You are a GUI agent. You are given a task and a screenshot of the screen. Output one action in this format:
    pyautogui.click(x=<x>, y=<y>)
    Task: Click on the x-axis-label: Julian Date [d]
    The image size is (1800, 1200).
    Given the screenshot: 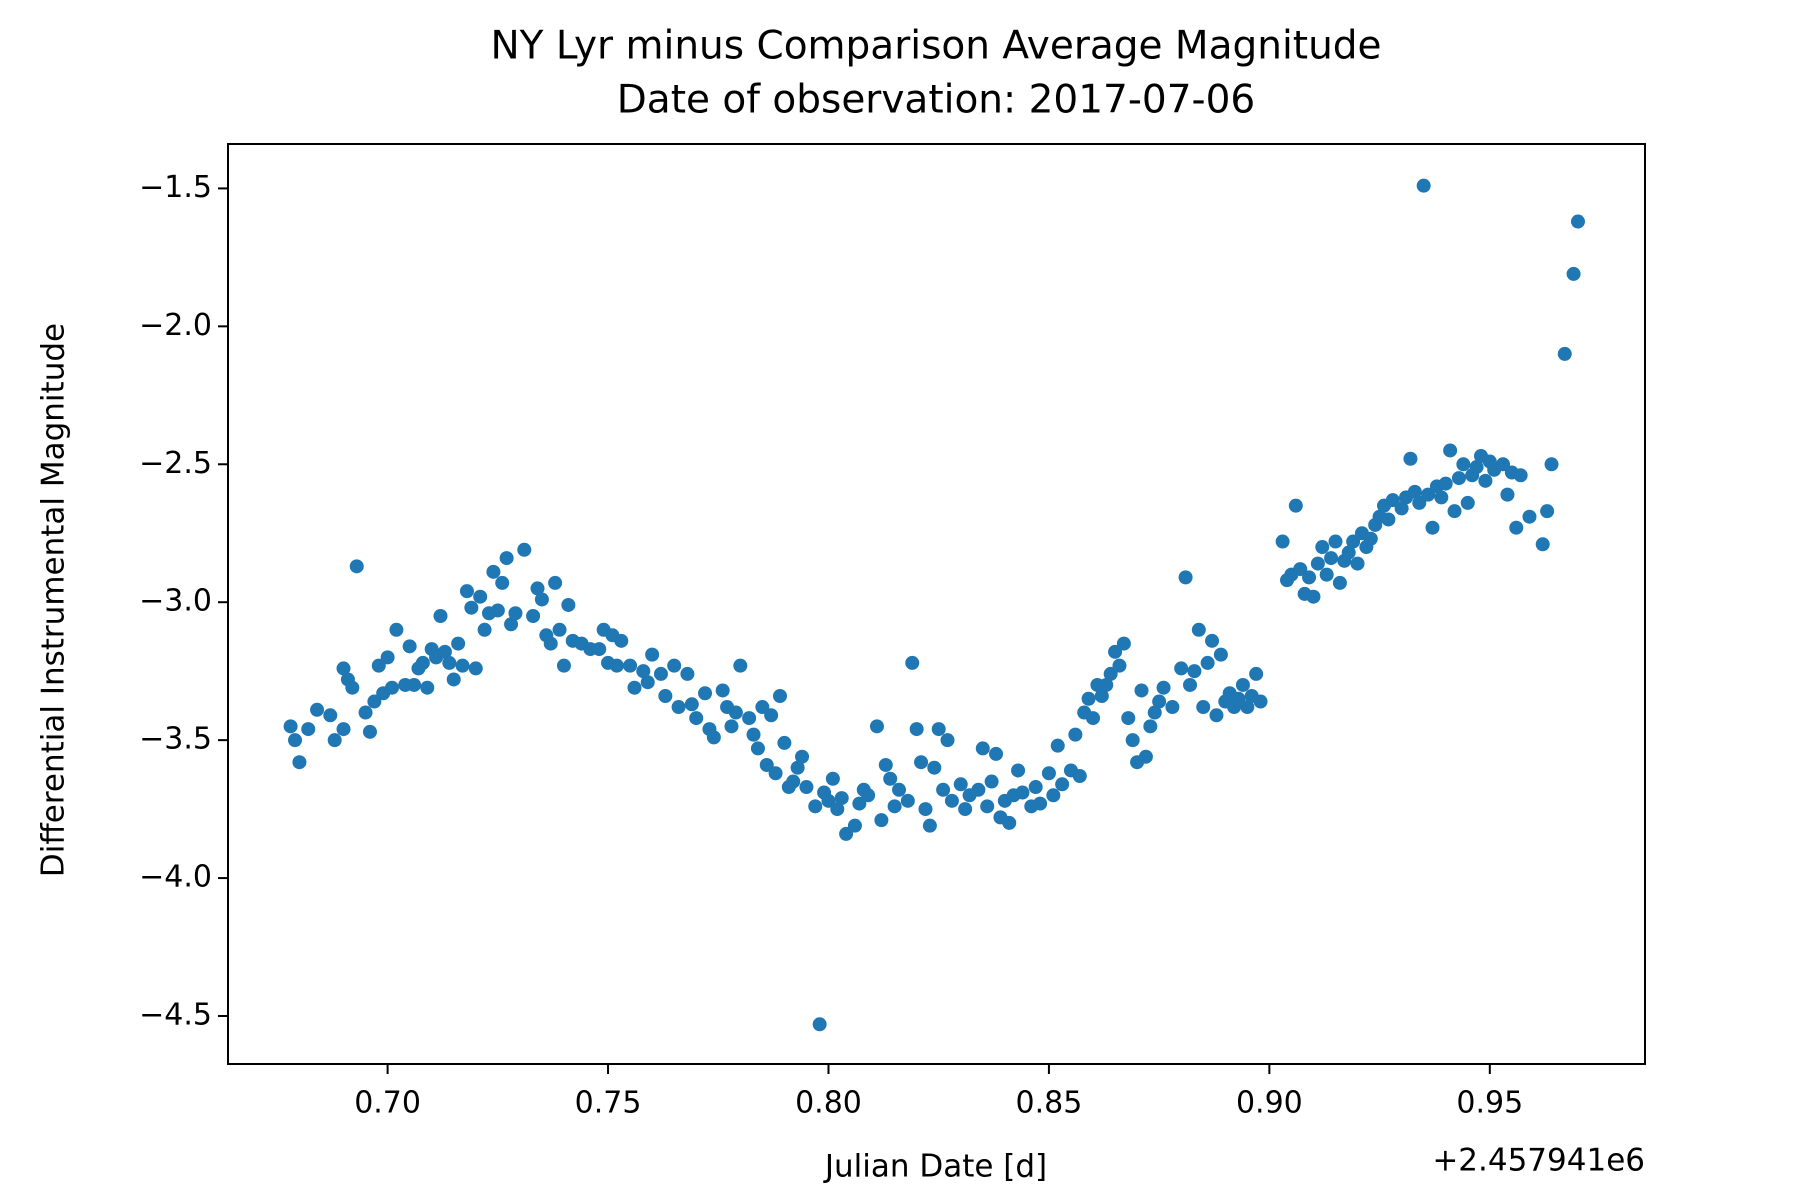 What is the action you would take?
    pyautogui.click(x=935, y=1167)
    